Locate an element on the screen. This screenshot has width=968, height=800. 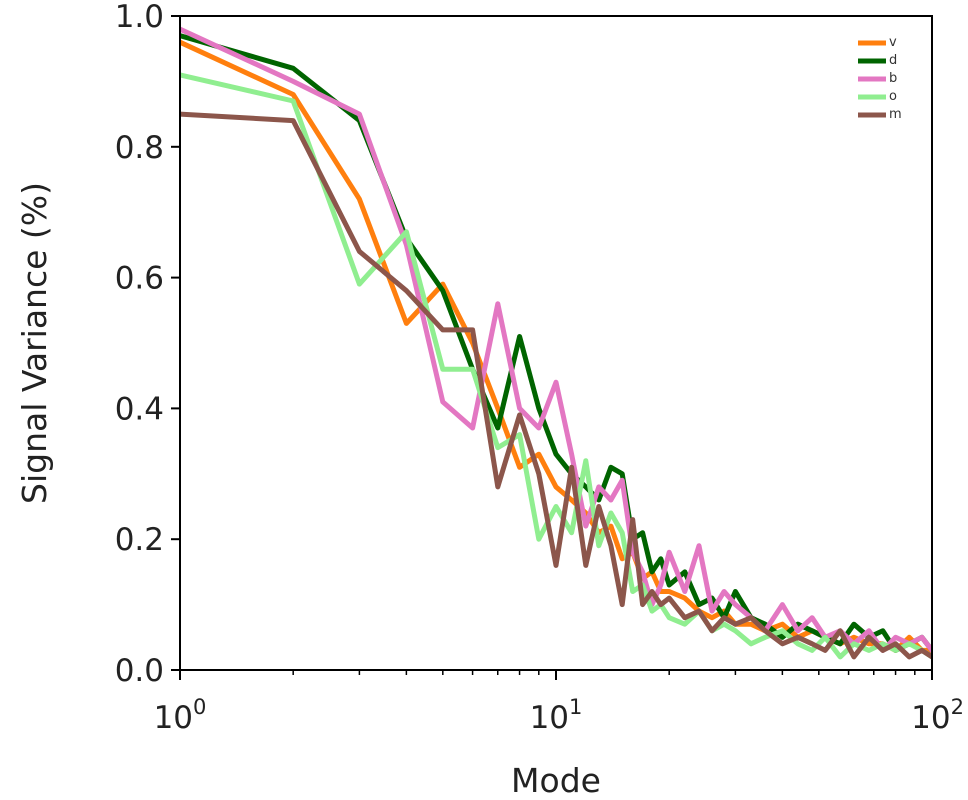
y-axis: 0.0 0.2 0.4 0.6 0.8 1.0 is located at coordinates (147, 344).